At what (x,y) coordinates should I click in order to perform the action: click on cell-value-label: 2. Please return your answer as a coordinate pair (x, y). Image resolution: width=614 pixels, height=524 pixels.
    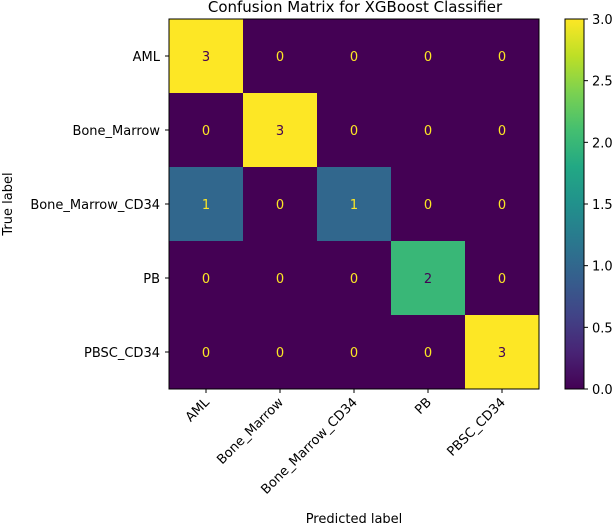
    Looking at the image, I should click on (428, 279).